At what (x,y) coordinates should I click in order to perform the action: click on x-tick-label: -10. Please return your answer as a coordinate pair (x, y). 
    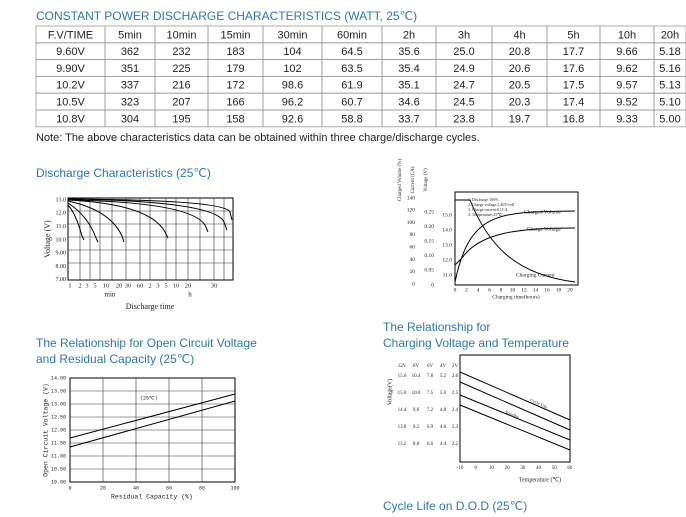
    Looking at the image, I should click on (460, 468).